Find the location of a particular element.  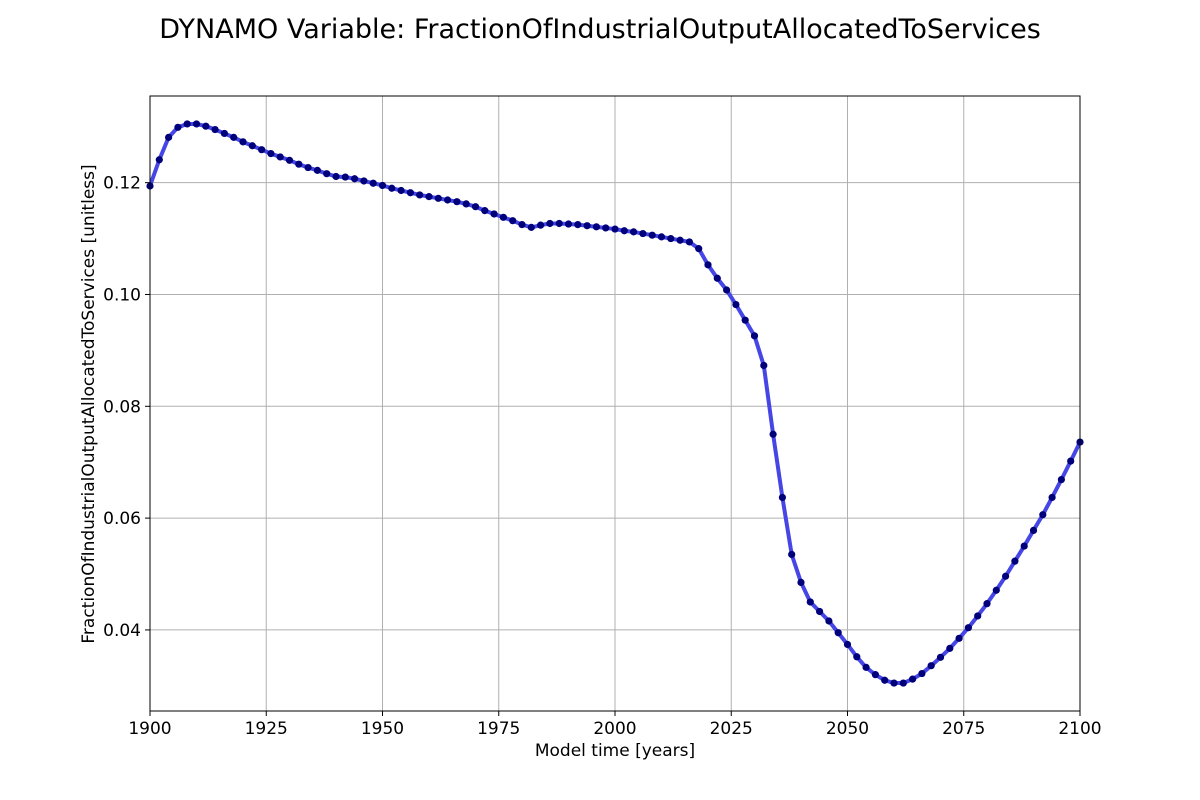

x-tick-label: 2050 is located at coordinates (847, 729).